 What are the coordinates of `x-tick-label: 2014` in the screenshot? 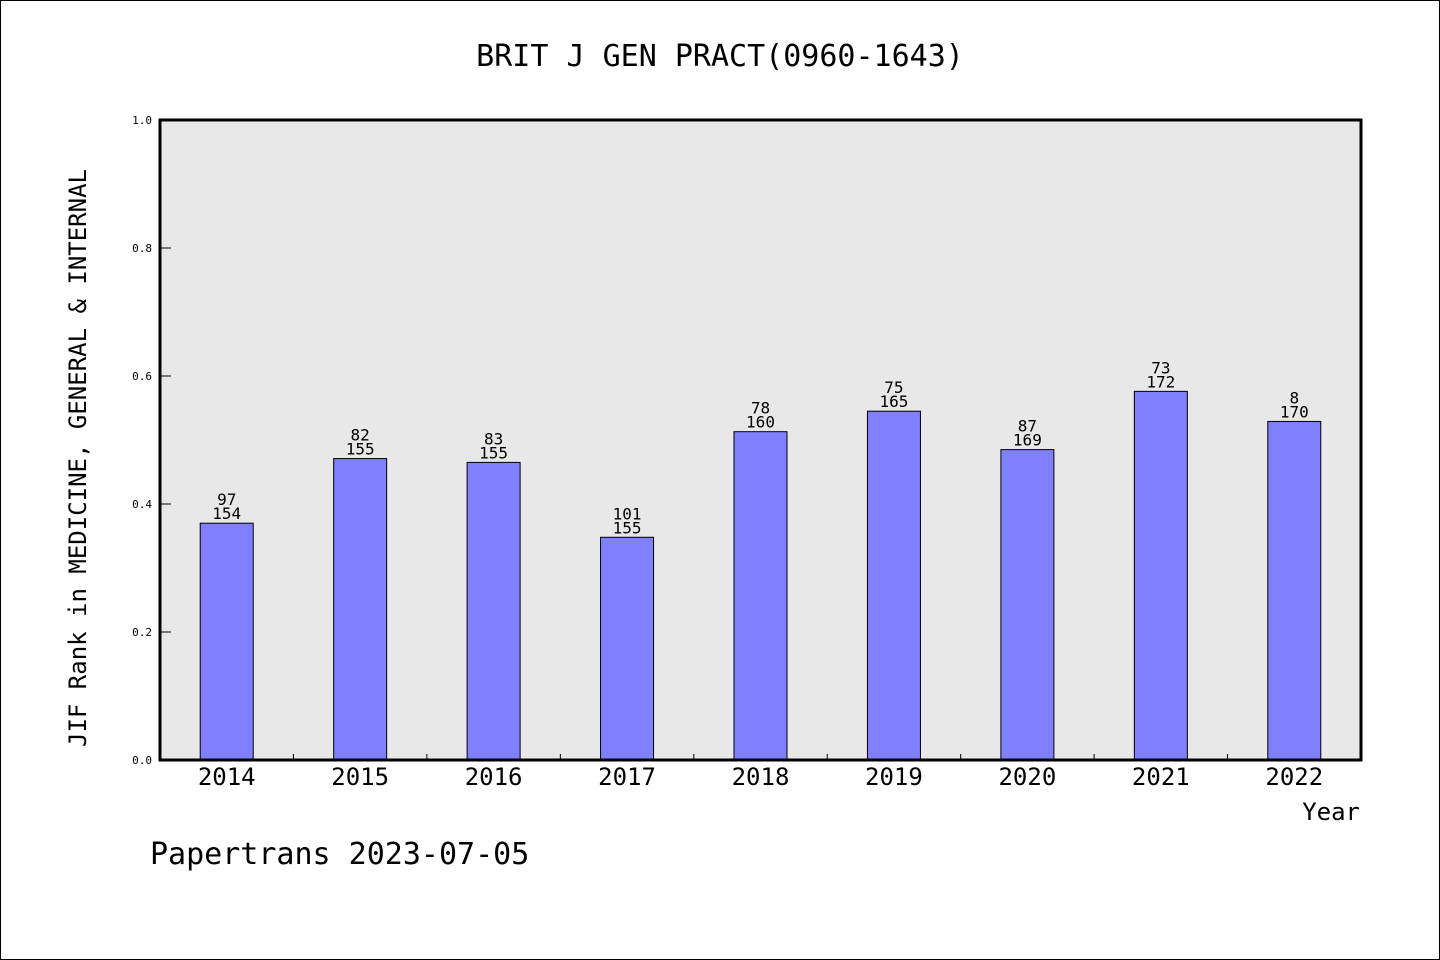 It's located at (227, 777).